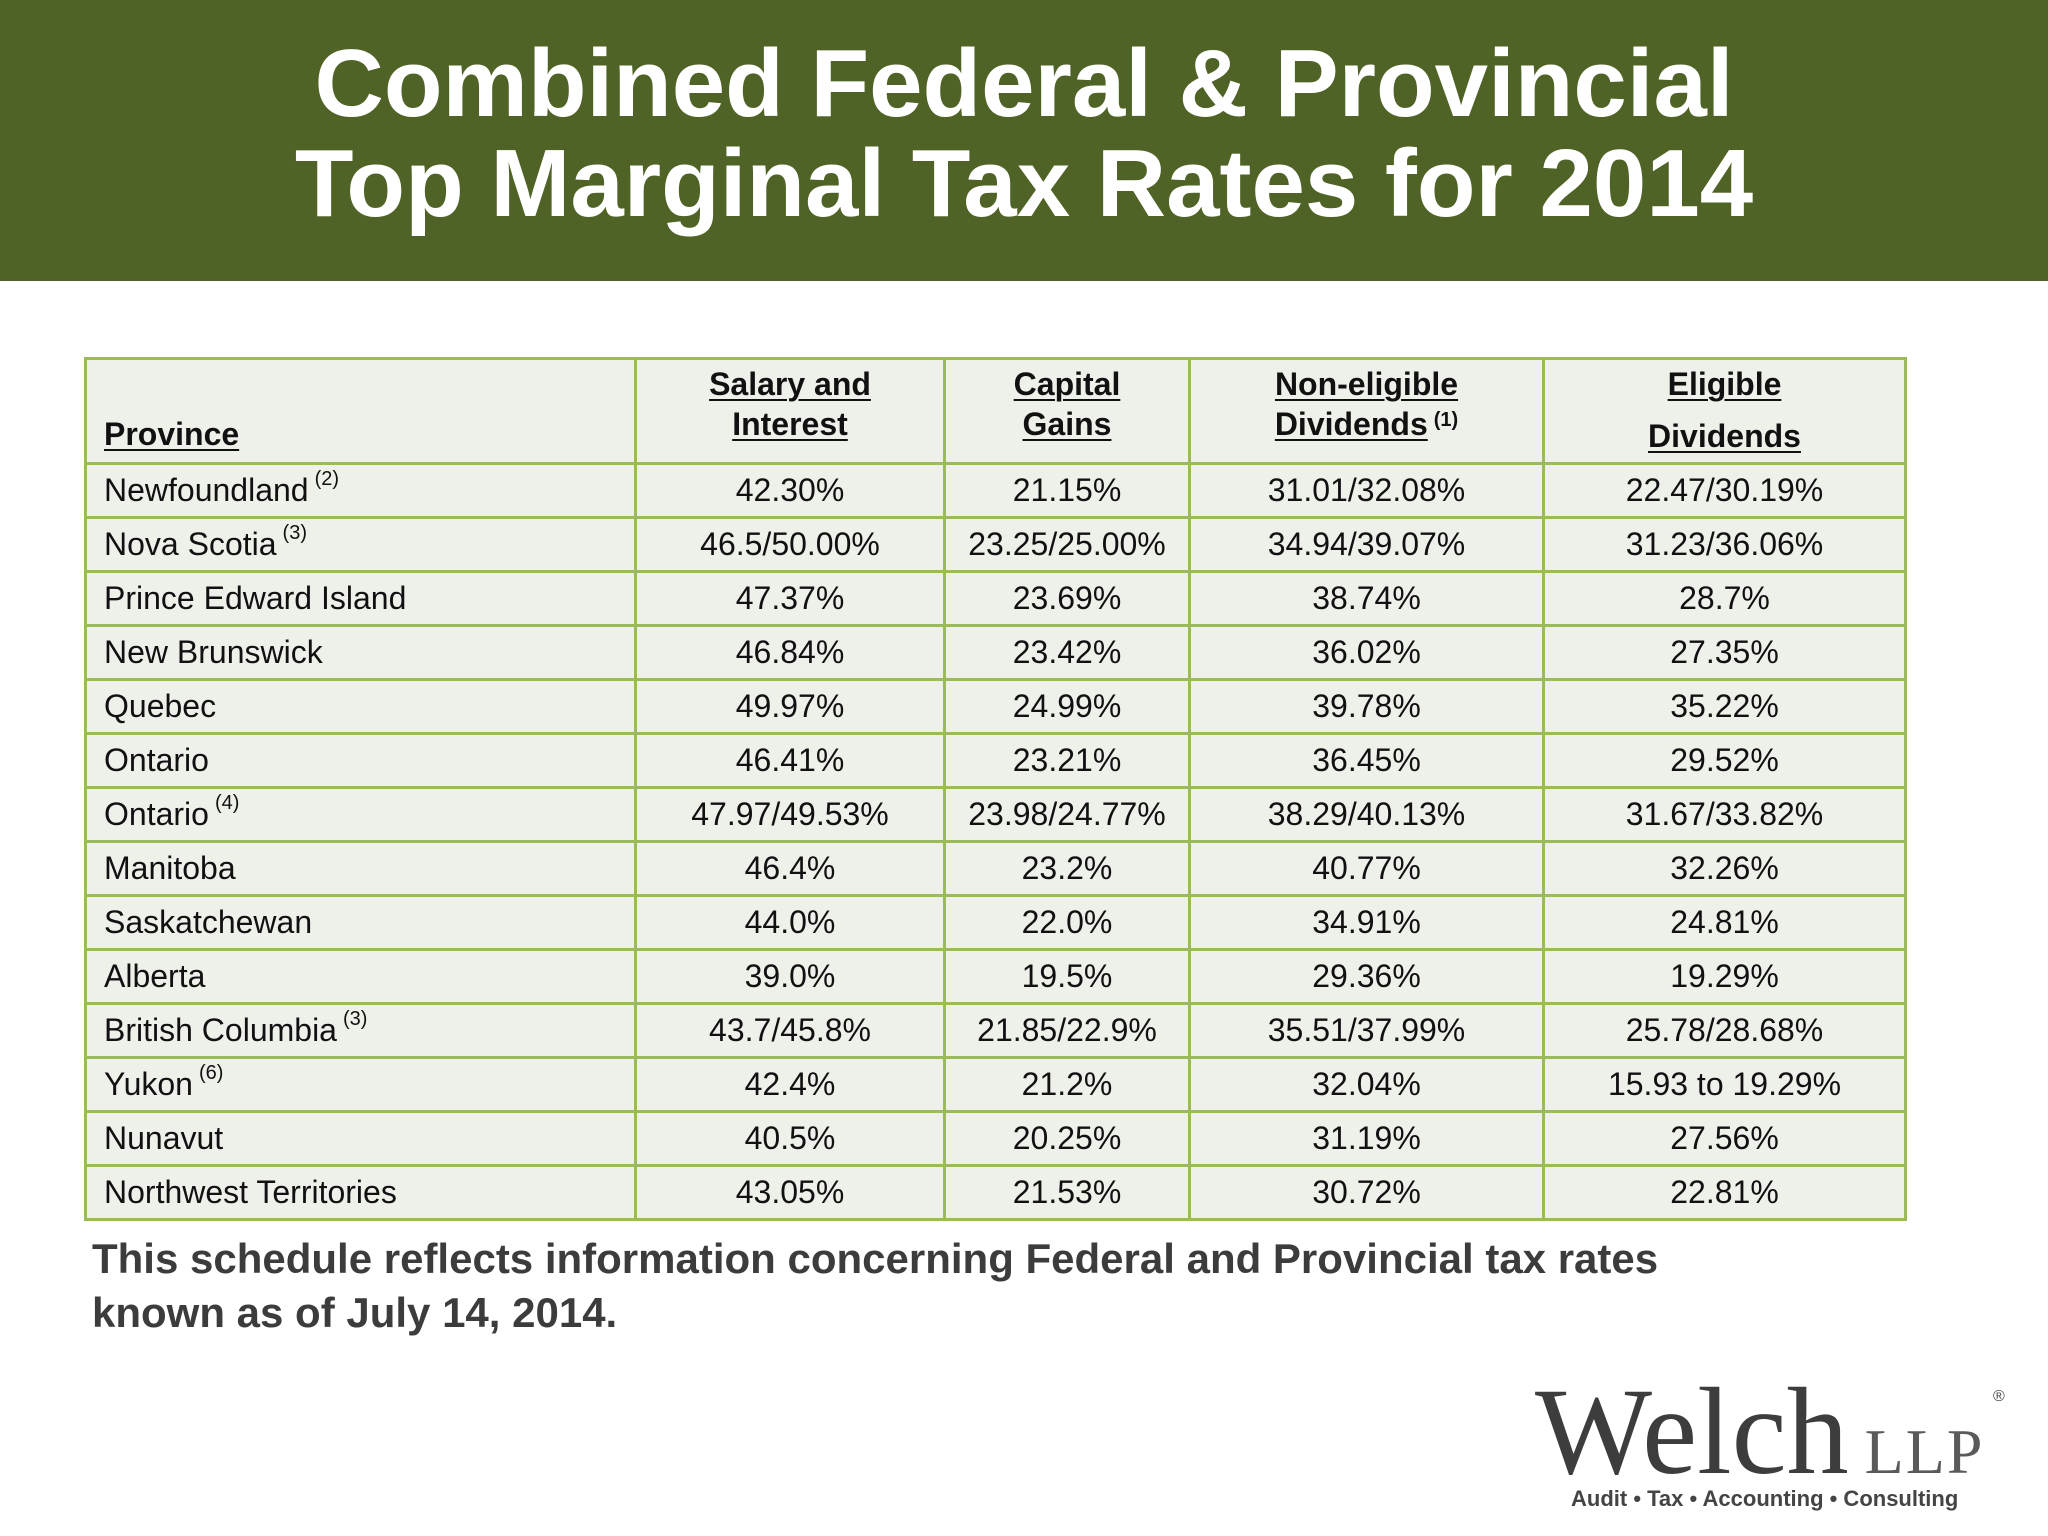  I want to click on cell-non-eligible-dividends: 31.01/32.08%, so click(1366, 490).